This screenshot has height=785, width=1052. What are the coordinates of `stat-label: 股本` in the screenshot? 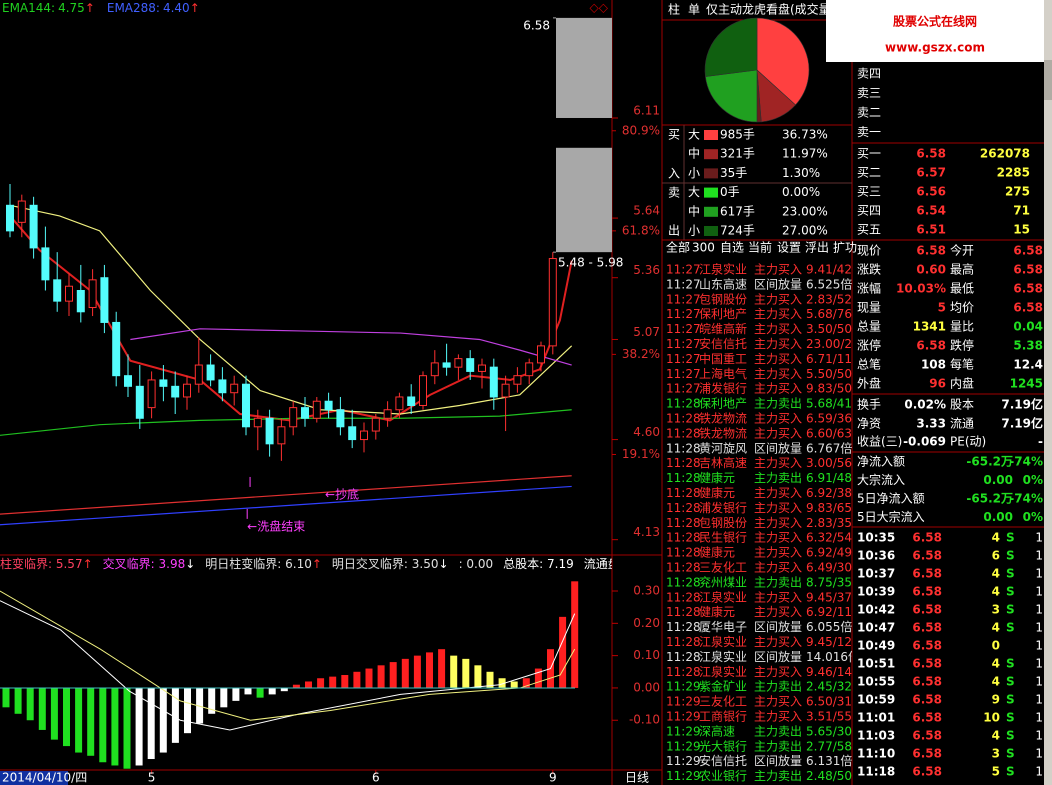 It's located at (962, 405).